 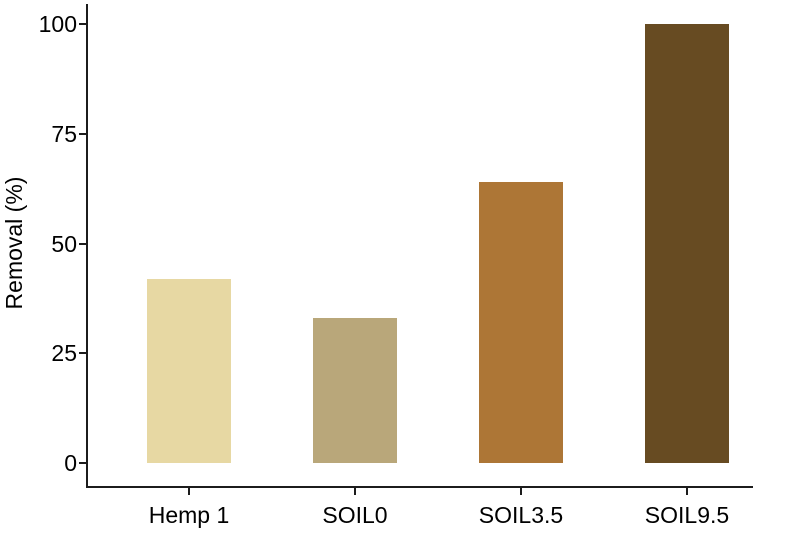 What do you see at coordinates (64, 133) in the screenshot?
I see `y-tick-label: 75` at bounding box center [64, 133].